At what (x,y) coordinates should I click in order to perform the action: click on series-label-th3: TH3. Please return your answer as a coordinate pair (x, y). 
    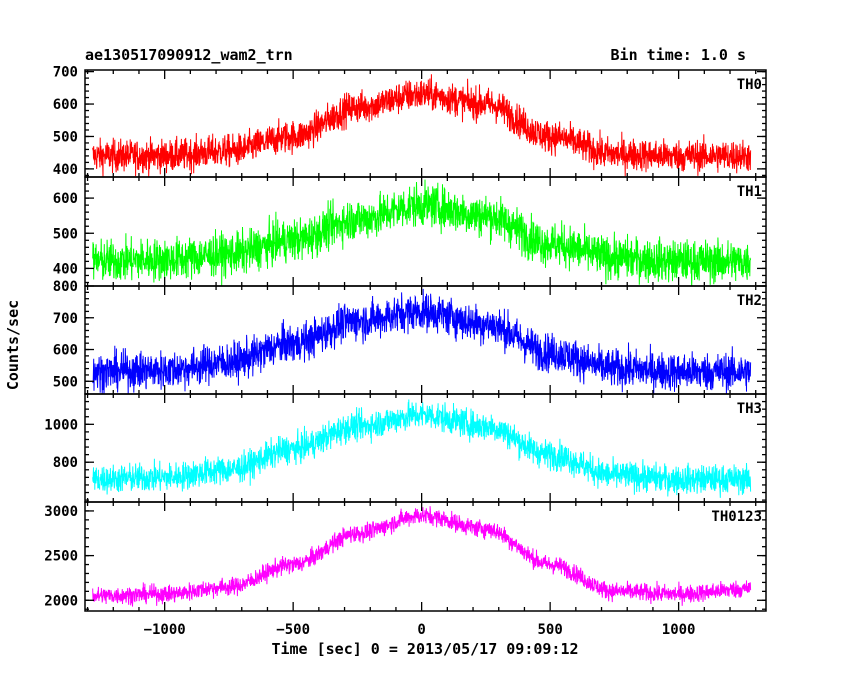
    Looking at the image, I should click on (749, 409).